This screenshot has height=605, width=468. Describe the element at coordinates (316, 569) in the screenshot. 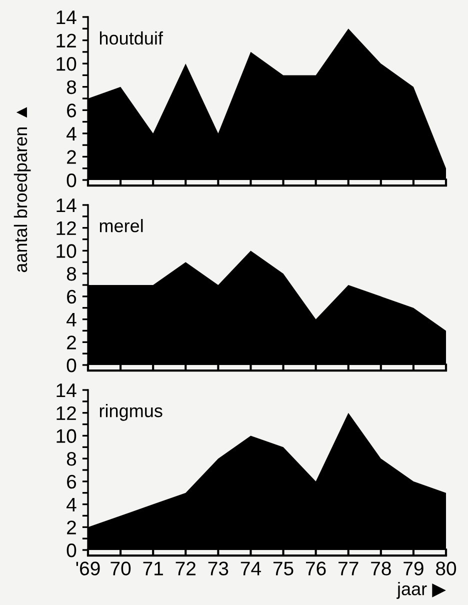

I see `x-tick-label: 76` at that location.